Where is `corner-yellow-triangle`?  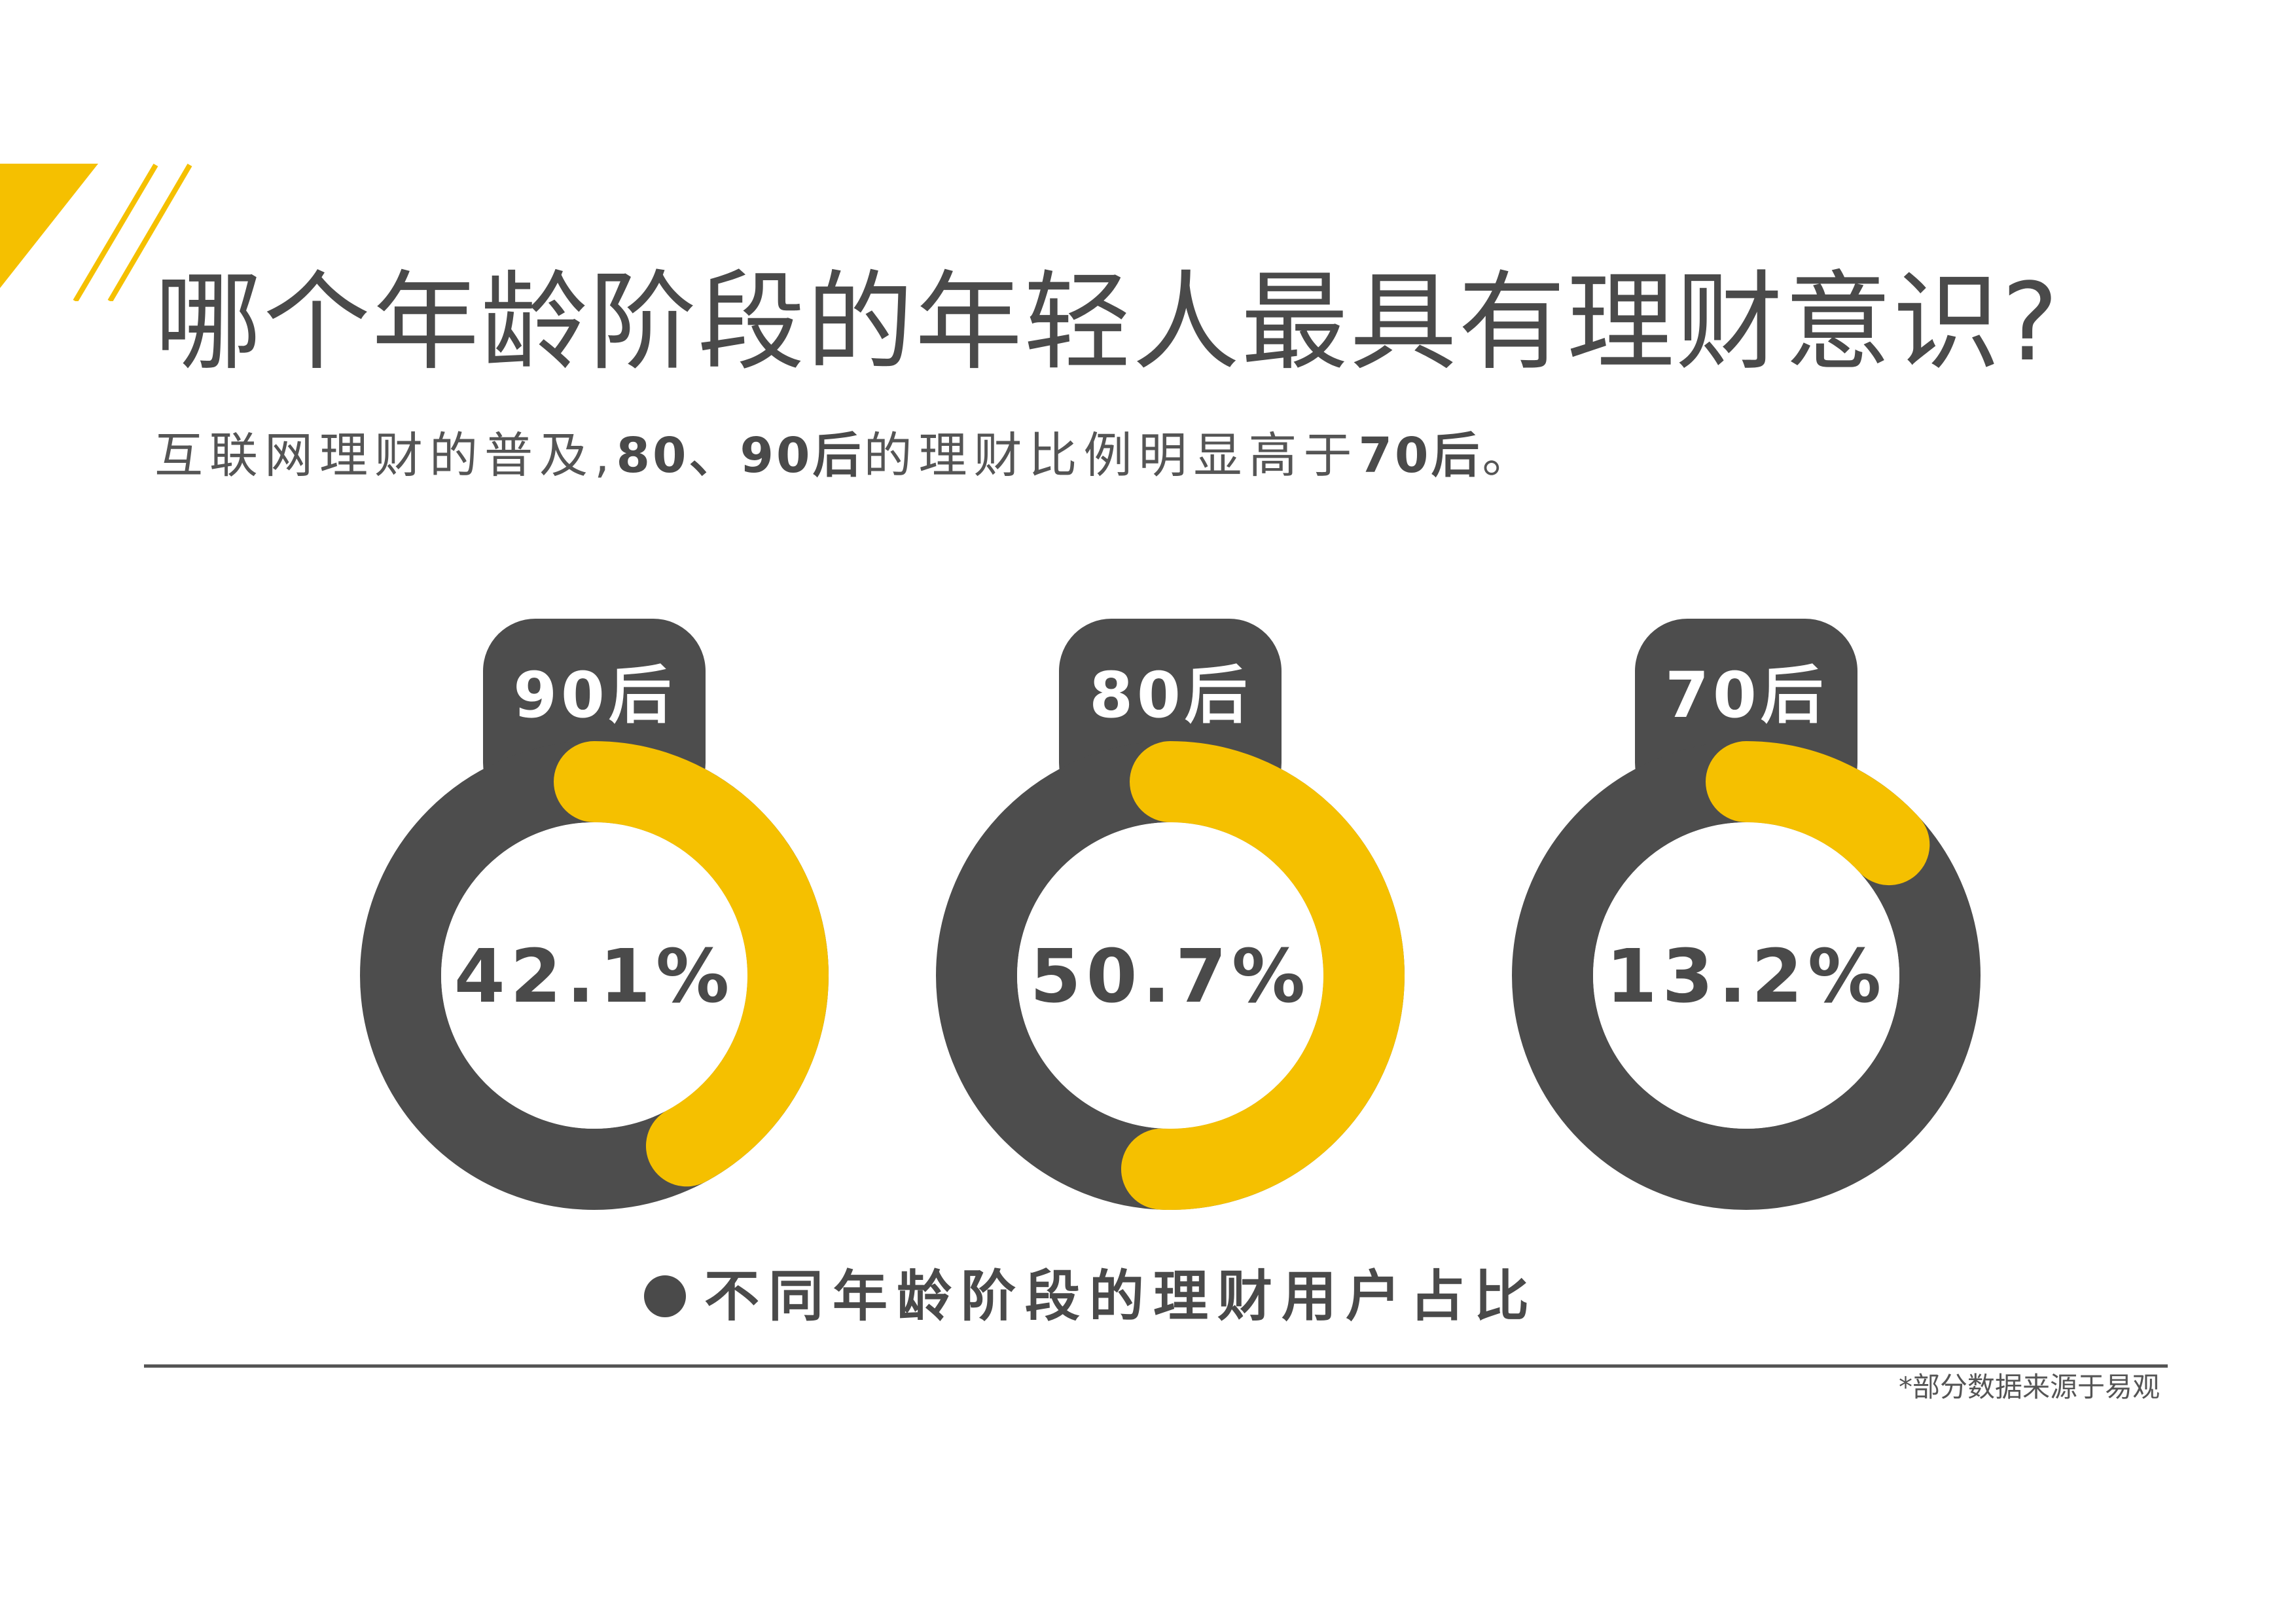 corner-yellow-triangle is located at coordinates (49, 226).